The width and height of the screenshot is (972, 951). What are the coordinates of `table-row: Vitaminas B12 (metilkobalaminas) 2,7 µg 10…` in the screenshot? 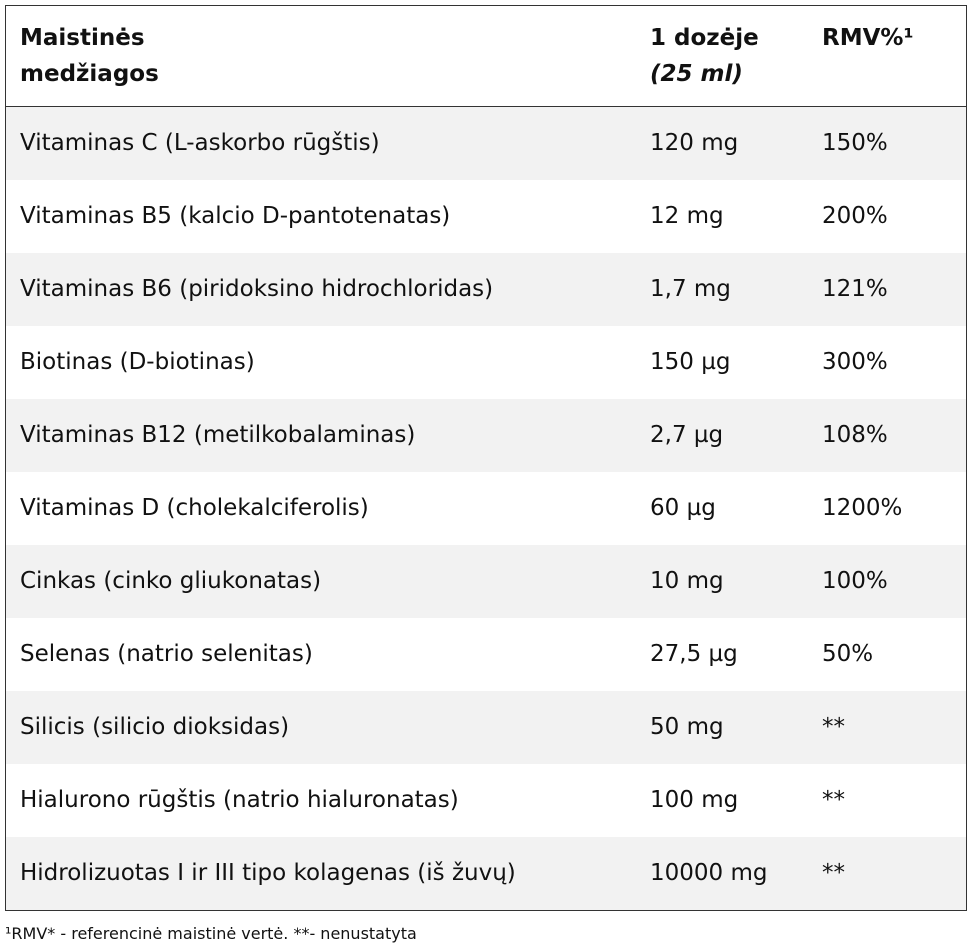 It's located at (486, 435).